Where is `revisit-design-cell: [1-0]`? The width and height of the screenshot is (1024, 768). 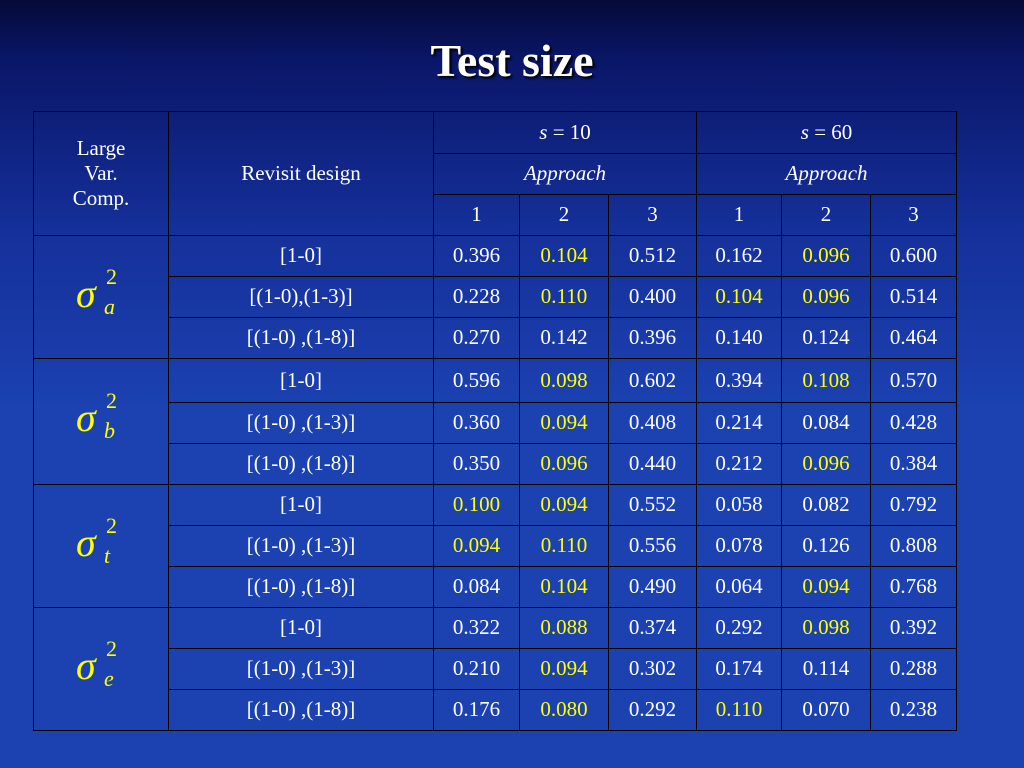 revisit-design-cell: [1-0] is located at coordinates (301, 380).